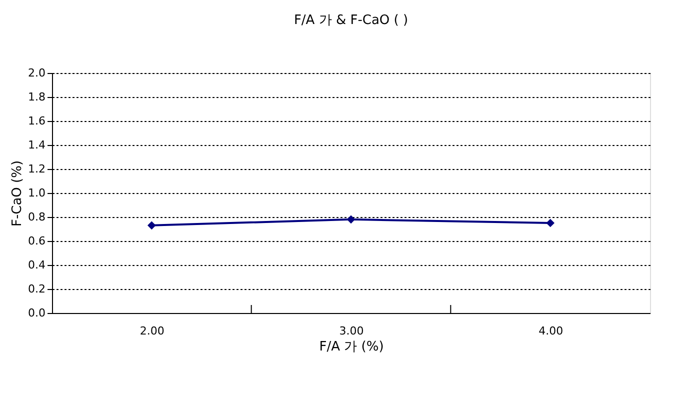  What do you see at coordinates (18, 193) in the screenshot?
I see `y-axis-title: F-CaO (%)` at bounding box center [18, 193].